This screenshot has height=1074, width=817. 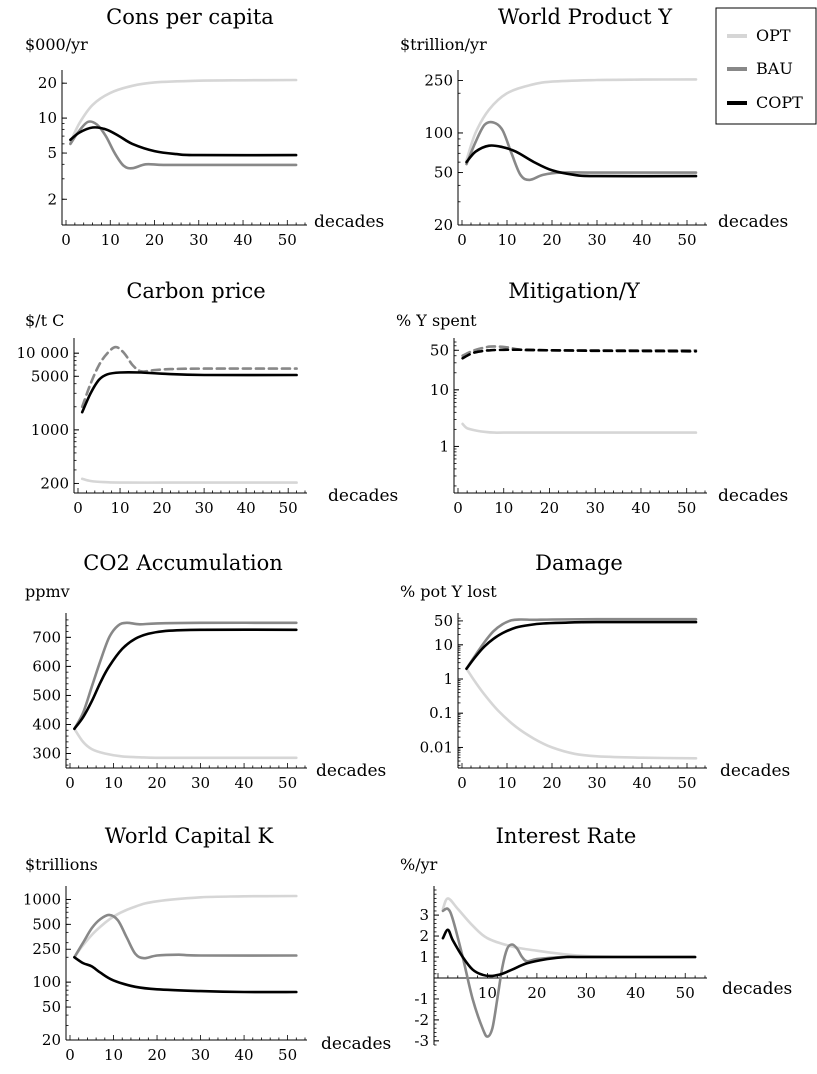 I want to click on y-axis-unit: $trillion/yr, so click(x=443, y=44).